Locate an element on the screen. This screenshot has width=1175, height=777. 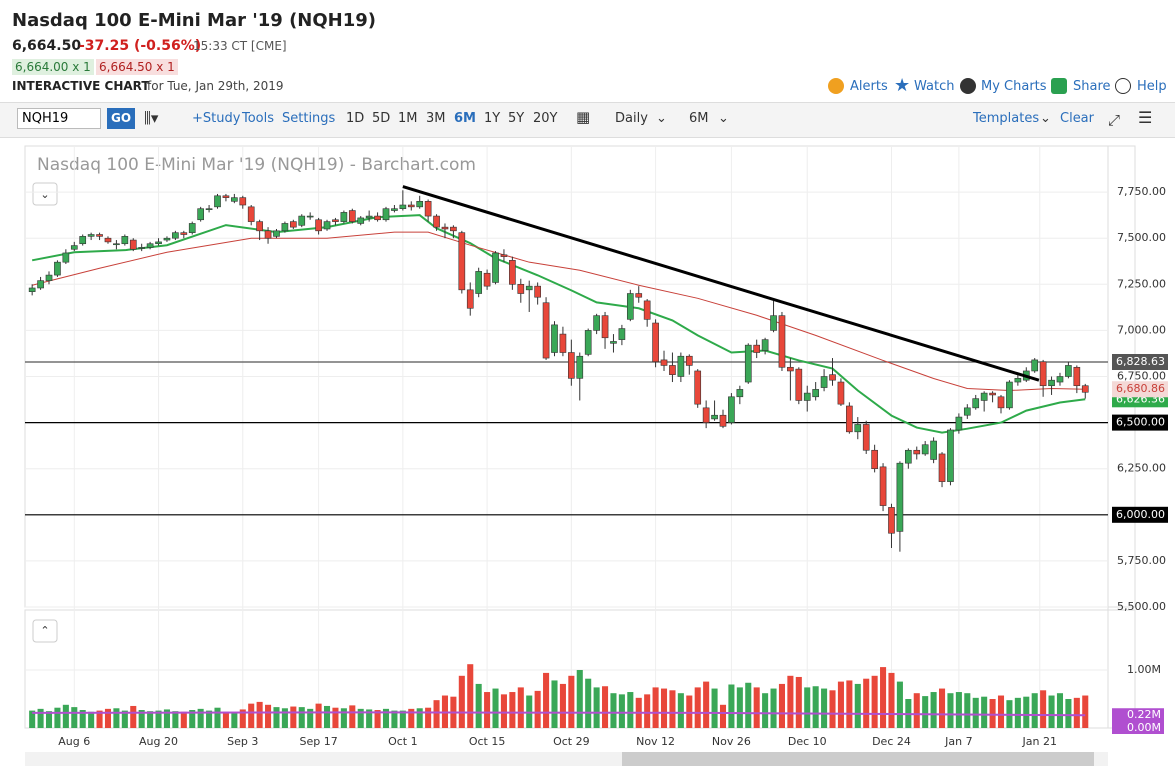
level-label: 6,500.00 is located at coordinates (1140, 422).